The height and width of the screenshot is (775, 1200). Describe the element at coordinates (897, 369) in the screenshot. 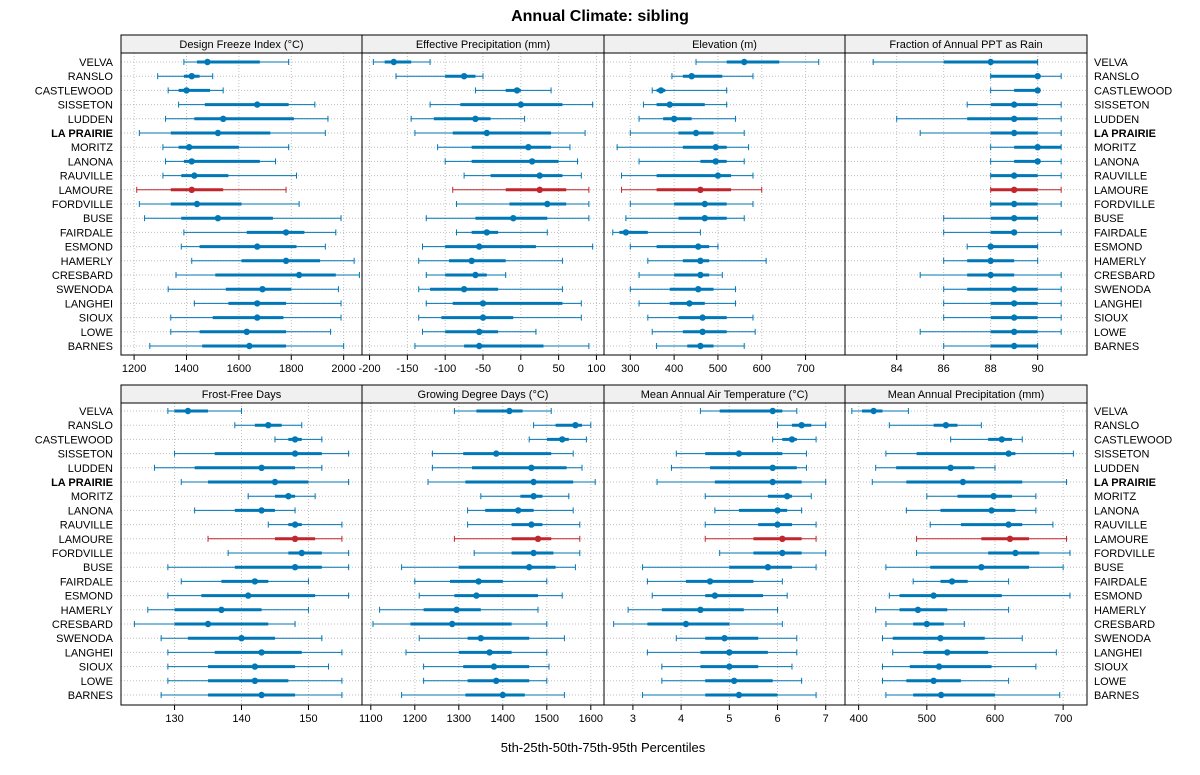

I see `x-tick-label: 84` at that location.